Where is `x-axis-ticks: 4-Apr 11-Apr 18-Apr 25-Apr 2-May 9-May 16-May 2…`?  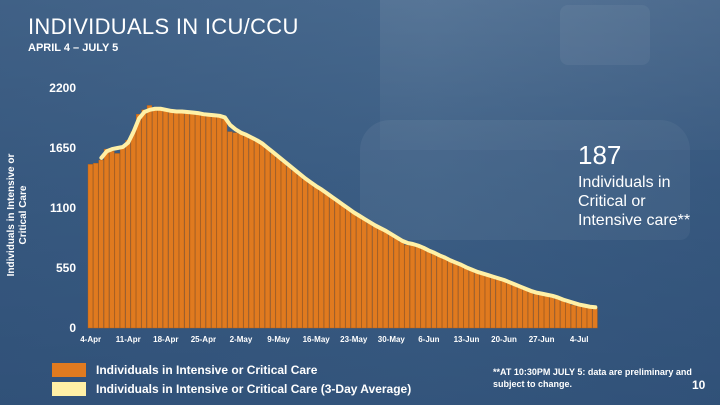
x-axis-ticks: 4-Apr 11-Apr 18-Apr 25-Apr 2-May 9-May 16-May 2… is located at coordinates (334, 339).